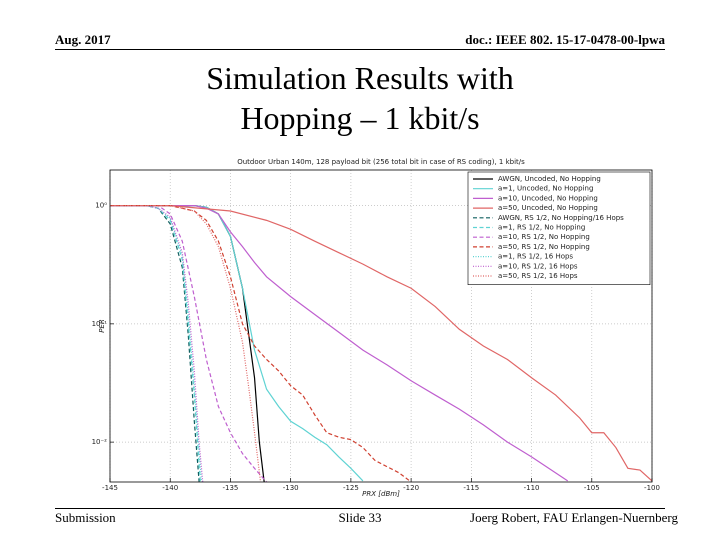 Image resolution: width=720 pixels, height=540 pixels. I want to click on x-tick-label: -135, so click(230, 488).